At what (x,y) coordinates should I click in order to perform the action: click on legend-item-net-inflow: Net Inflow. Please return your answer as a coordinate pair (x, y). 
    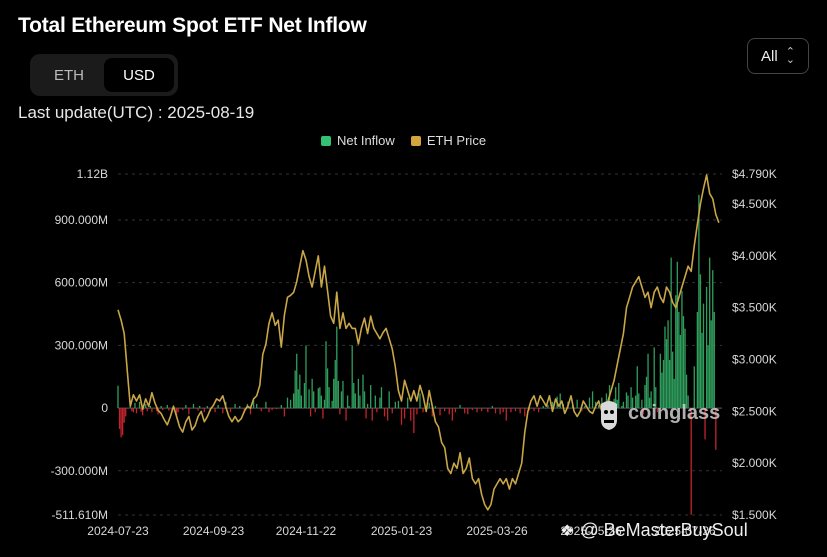
    Looking at the image, I should click on (358, 140).